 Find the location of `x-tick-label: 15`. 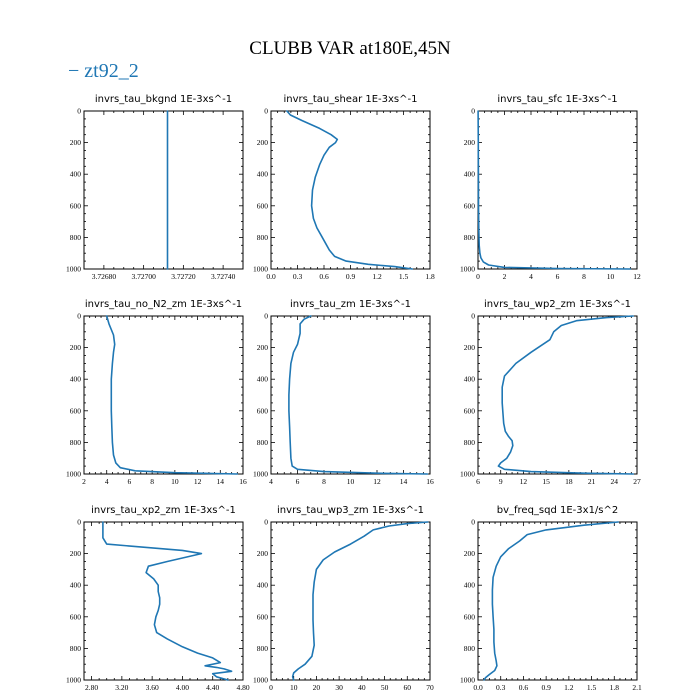

x-tick-label: 15 is located at coordinates (546, 481).